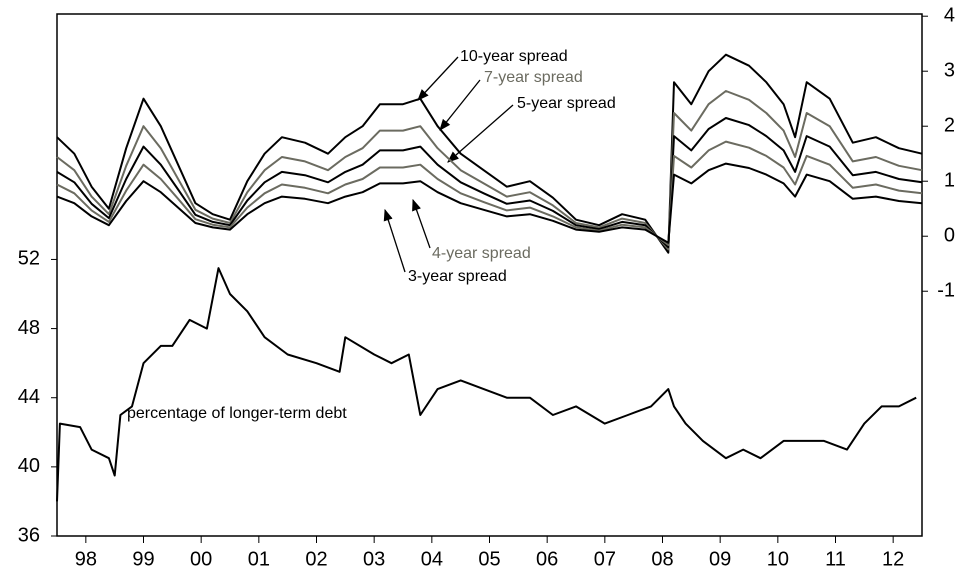 The width and height of the screenshot is (958, 578). Describe the element at coordinates (662, 559) in the screenshot. I see `x-tick-label: 08` at that location.